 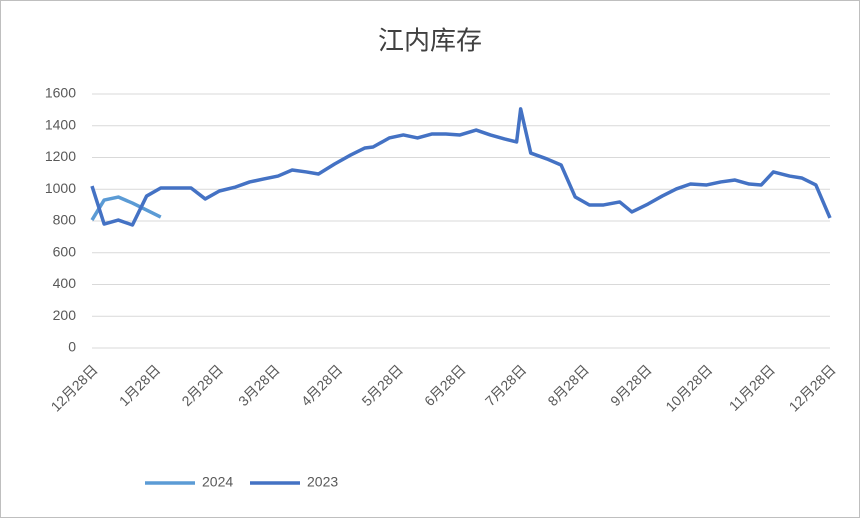 I want to click on y-tick-label: 0, so click(x=72, y=347).